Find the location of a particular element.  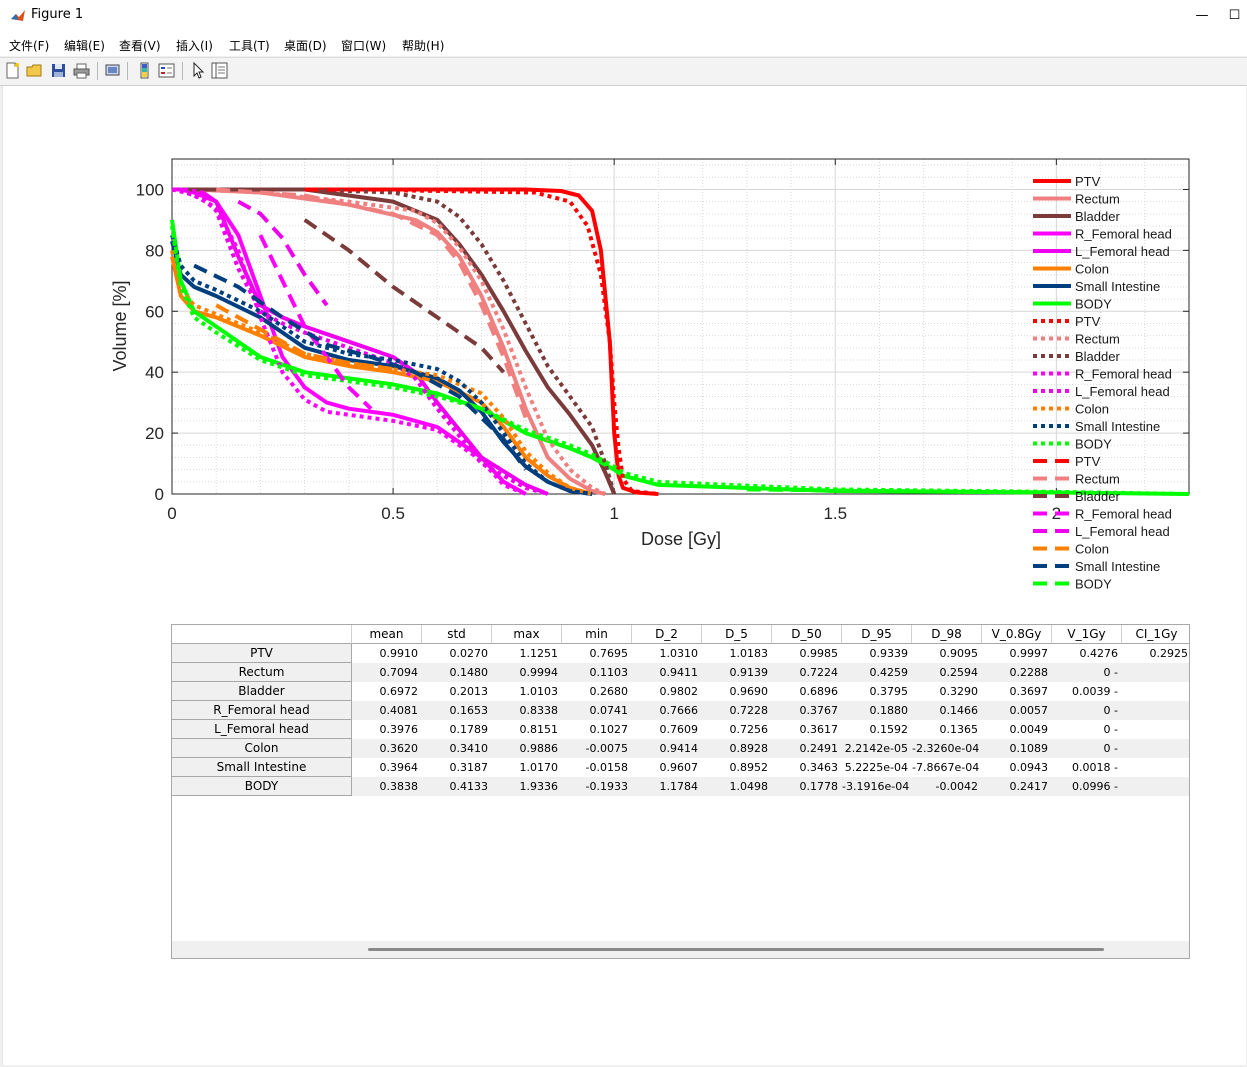

table-cell: 0.8952 is located at coordinates (749, 767).